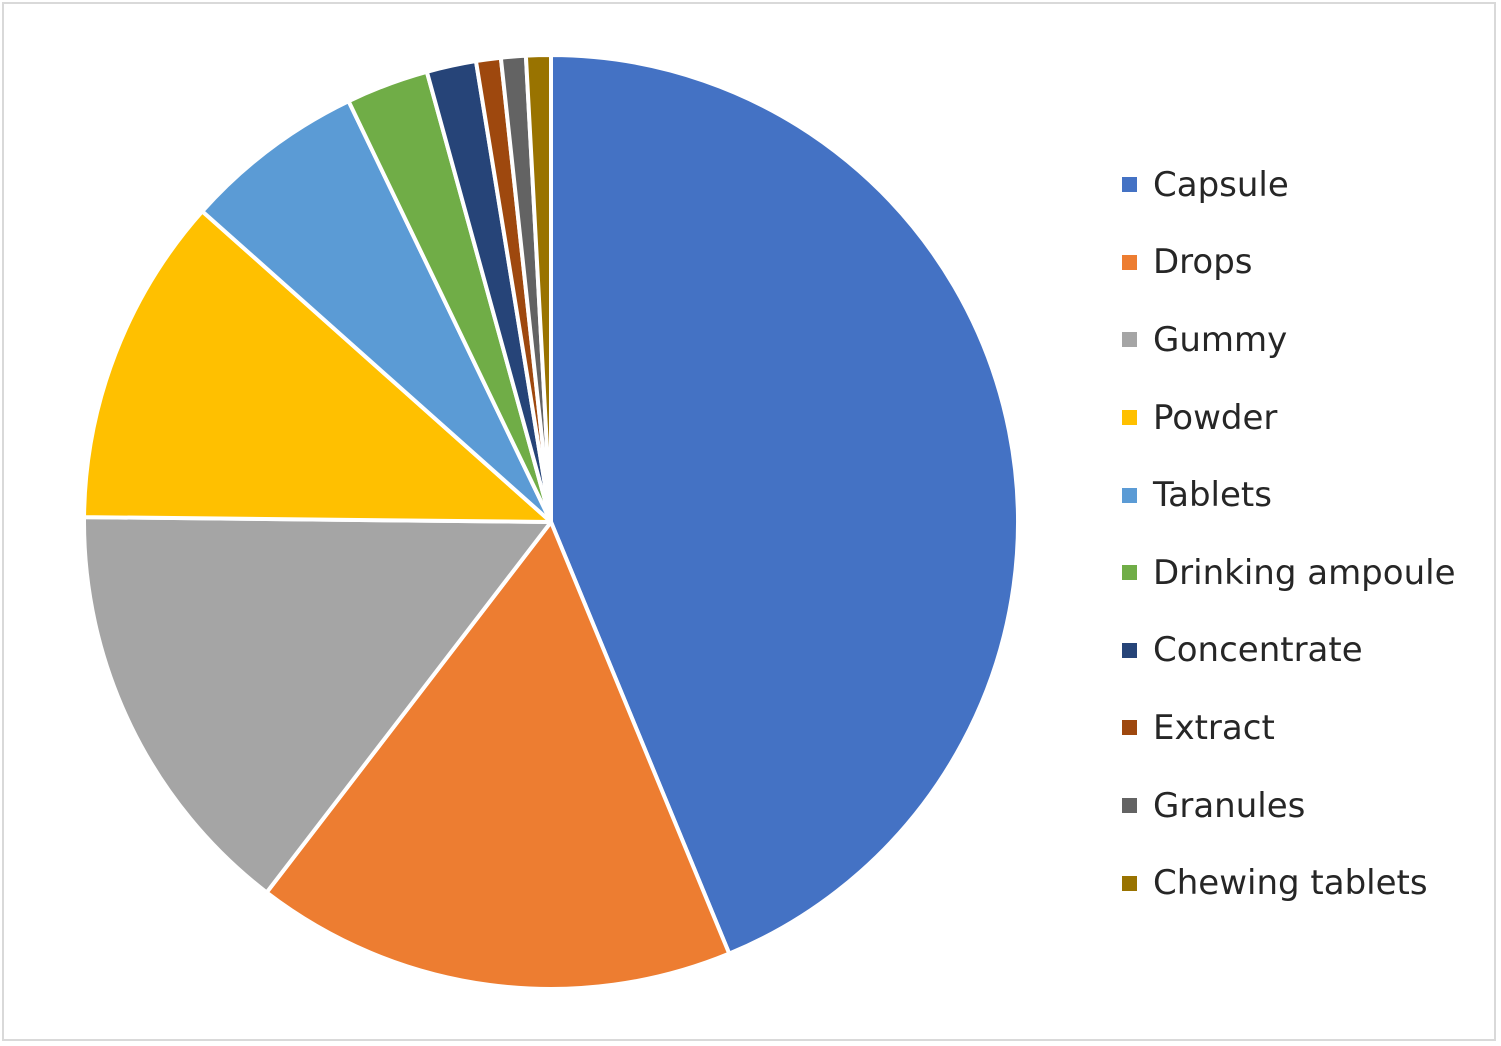  Describe the element at coordinates (1304, 572) in the screenshot. I see `legend-label: Drinking ampoule` at that location.